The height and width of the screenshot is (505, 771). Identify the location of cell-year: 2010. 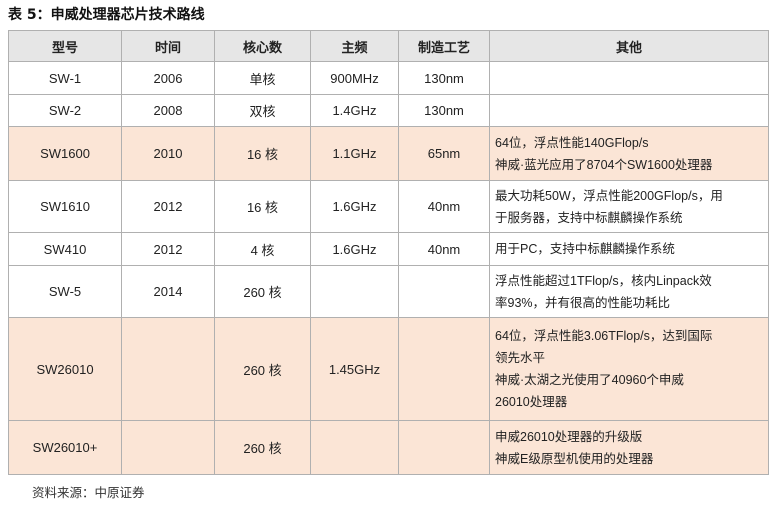
(168, 153).